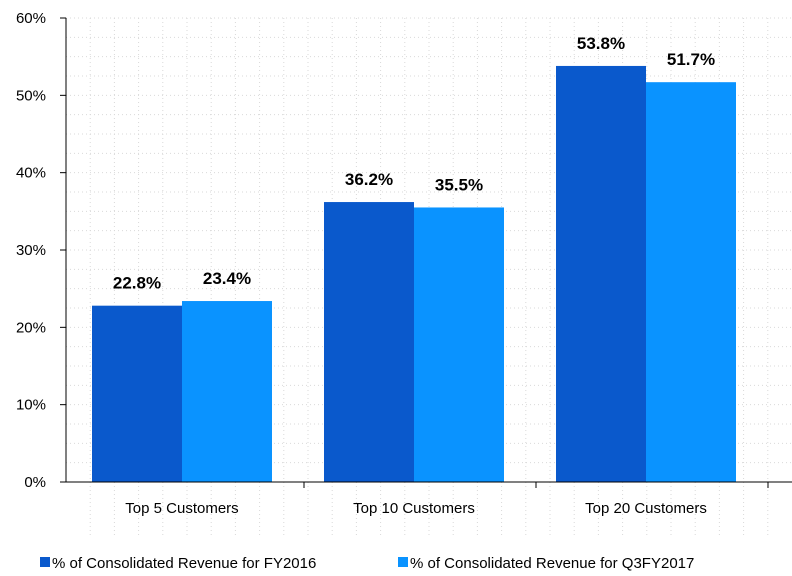 The image size is (792, 576). I want to click on data-label: 22.8%, so click(137, 283).